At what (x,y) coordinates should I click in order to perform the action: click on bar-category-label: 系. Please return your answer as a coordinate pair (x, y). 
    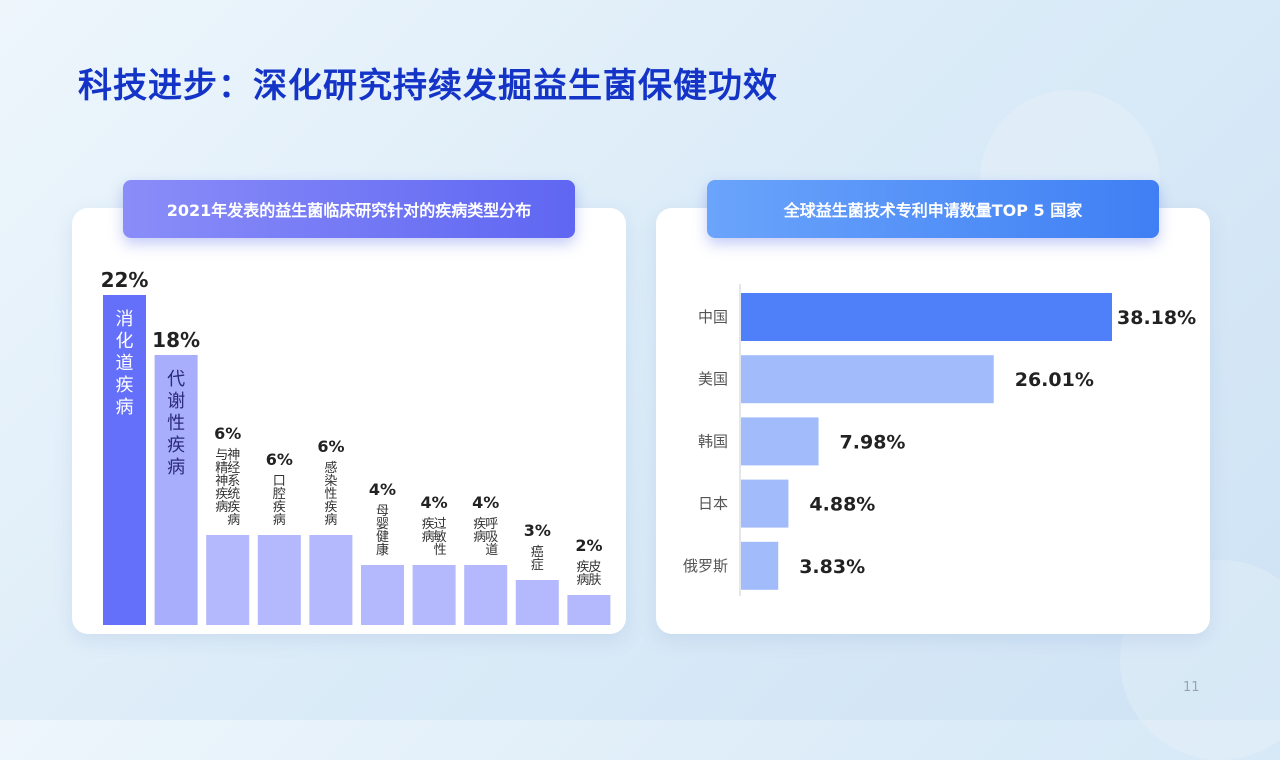
    Looking at the image, I should click on (233, 481).